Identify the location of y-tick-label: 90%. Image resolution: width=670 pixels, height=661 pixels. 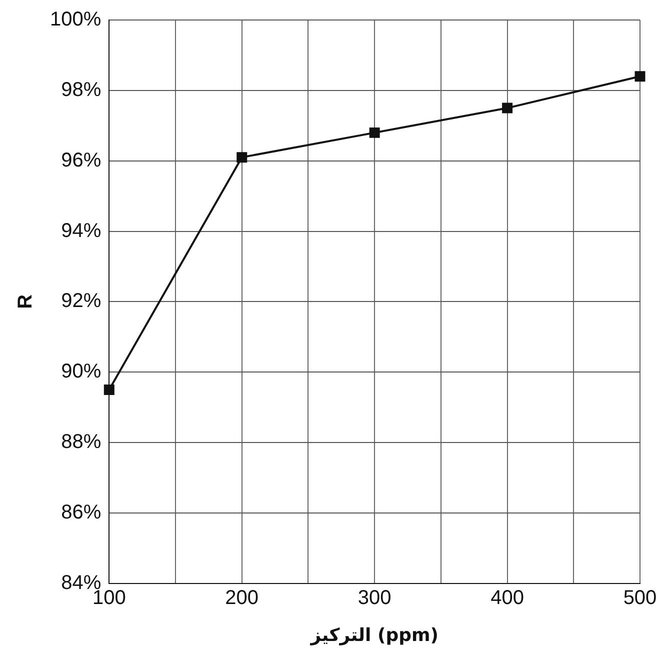
(81, 371).